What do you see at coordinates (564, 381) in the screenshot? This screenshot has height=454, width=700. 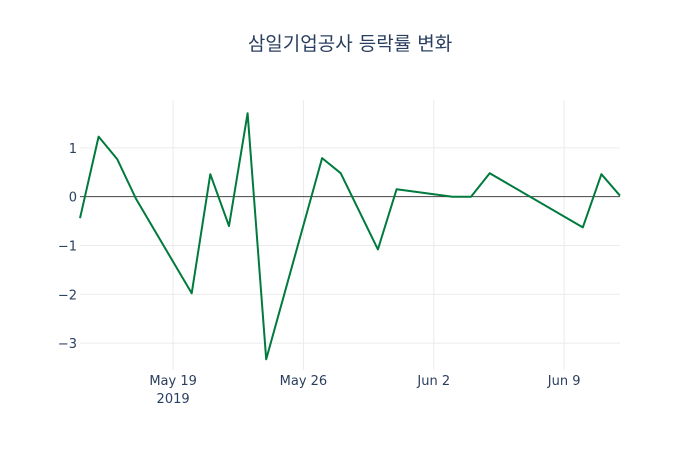 I see `x-tick-label: Jun 9` at bounding box center [564, 381].